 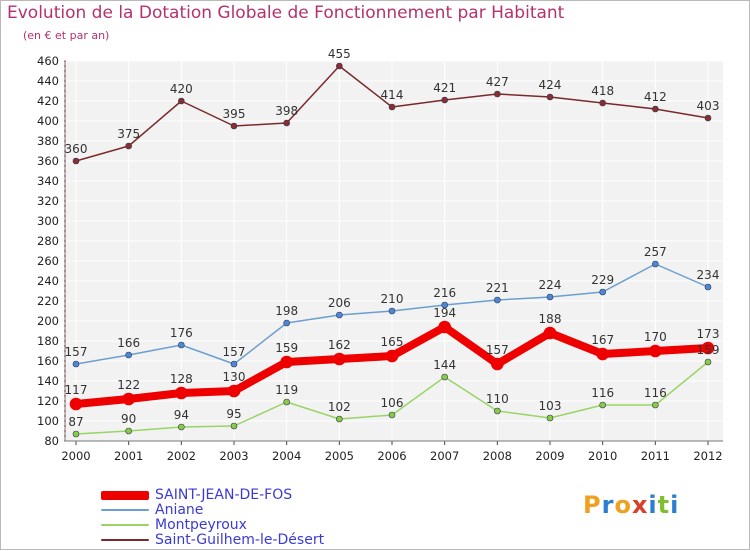 What do you see at coordinates (497, 399) in the screenshot?
I see `data-label: 110` at bounding box center [497, 399].